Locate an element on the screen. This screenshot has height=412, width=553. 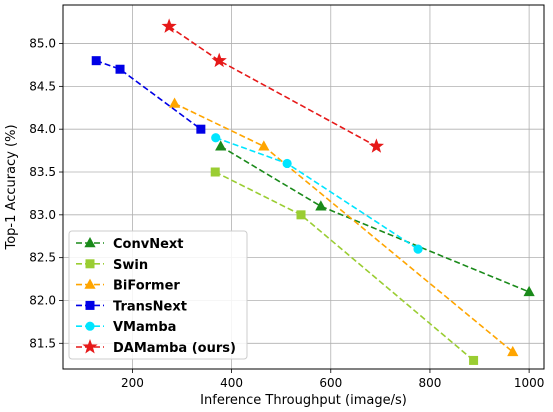
y-tick-label: 85.0 is located at coordinates (42, 44).